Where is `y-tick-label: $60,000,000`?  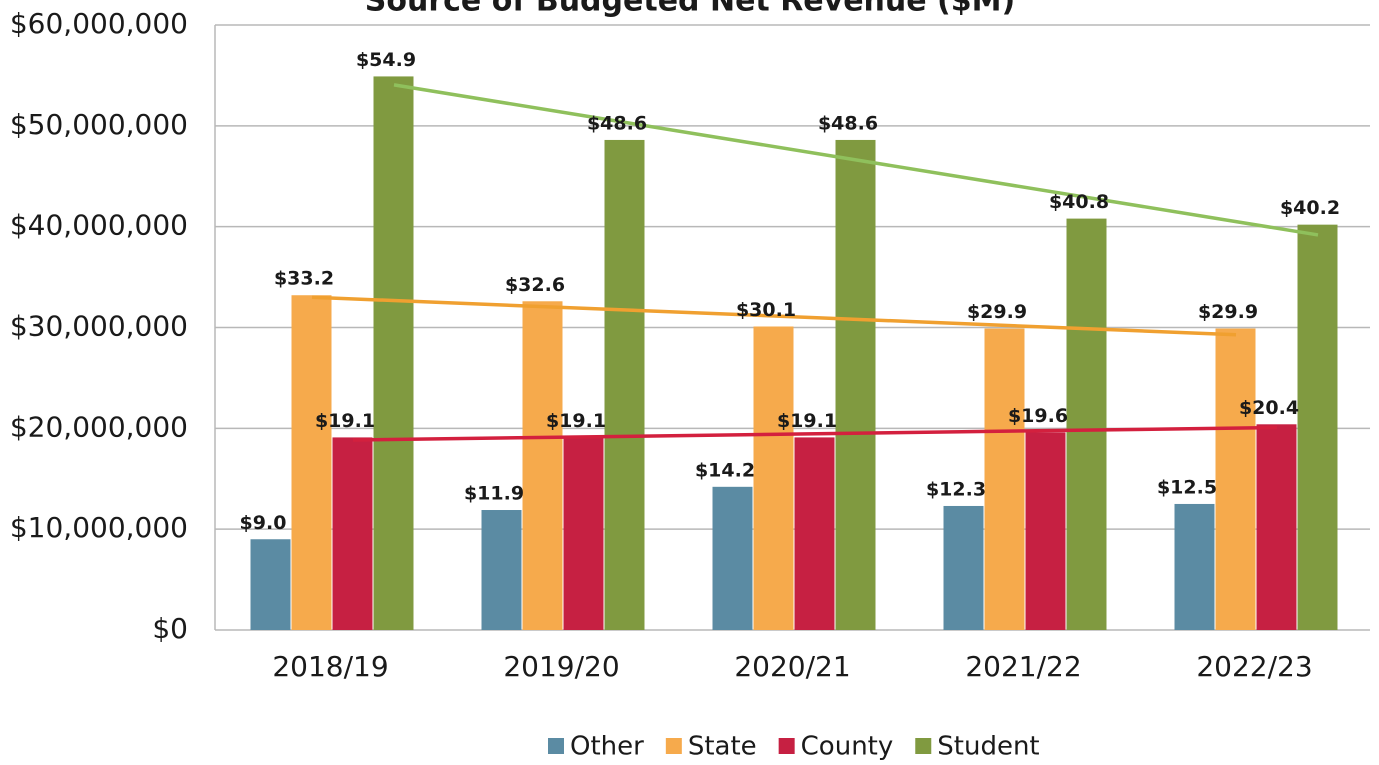
y-tick-label: $60,000,000 is located at coordinates (99, 23).